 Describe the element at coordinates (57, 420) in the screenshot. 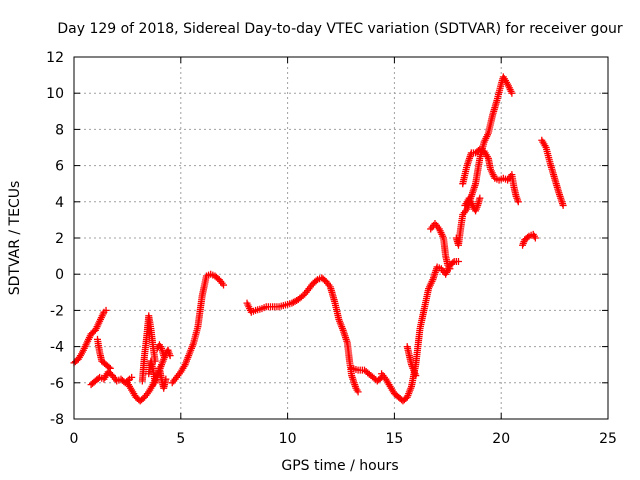

I see `y-tick-label: -8` at that location.